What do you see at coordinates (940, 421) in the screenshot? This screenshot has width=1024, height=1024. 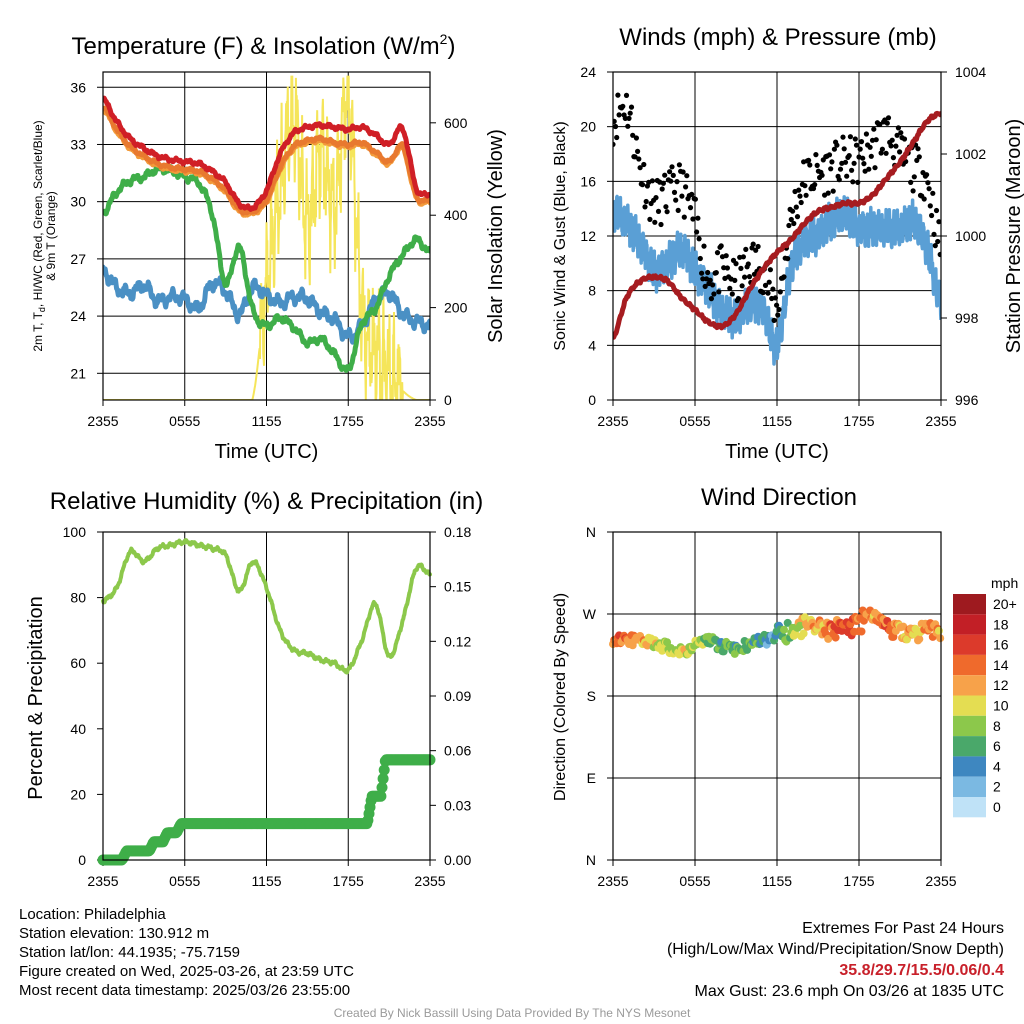 I see `tick-label-x: 2355` at bounding box center [940, 421].